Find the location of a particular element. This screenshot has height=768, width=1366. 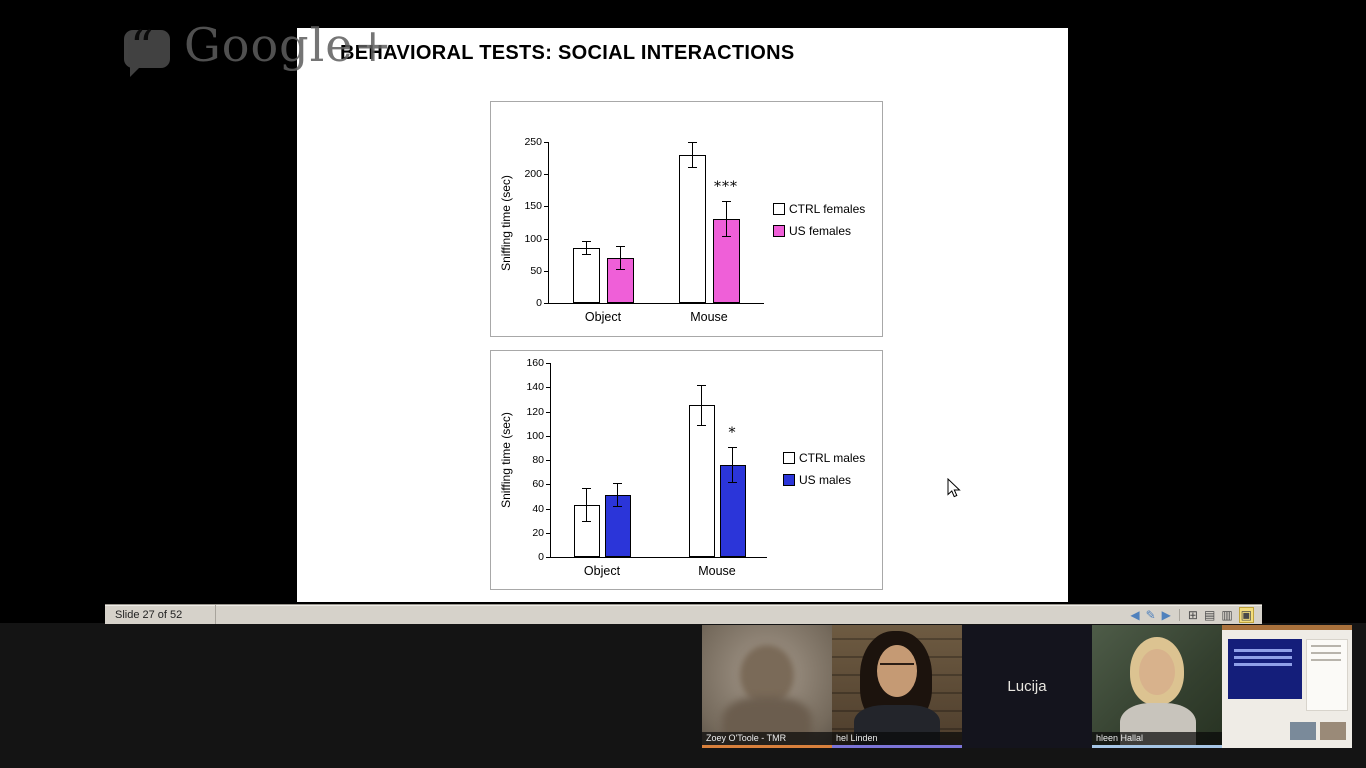

video-frame: Lucija is located at coordinates (1027, 686).